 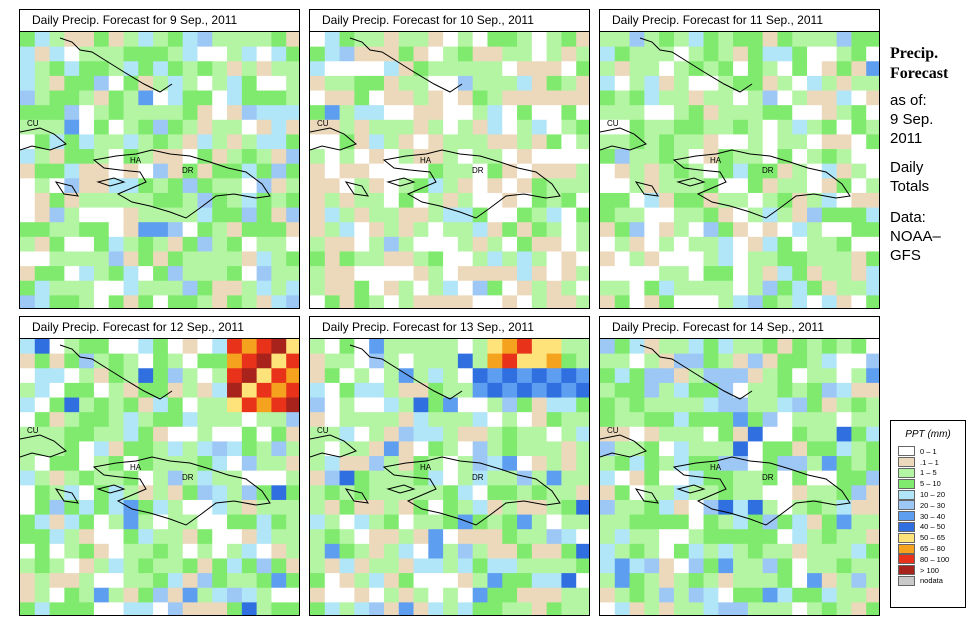 I want to click on legend-row: .1 – 1, so click(x=928, y=462).